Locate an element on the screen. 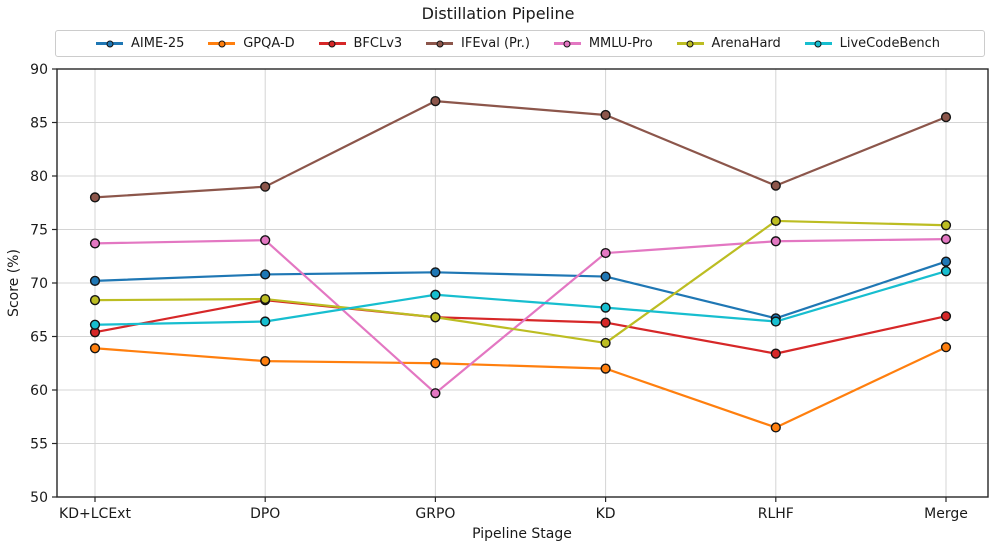 This screenshot has width=996, height=548. legend-label: AIME-25 is located at coordinates (158, 43).